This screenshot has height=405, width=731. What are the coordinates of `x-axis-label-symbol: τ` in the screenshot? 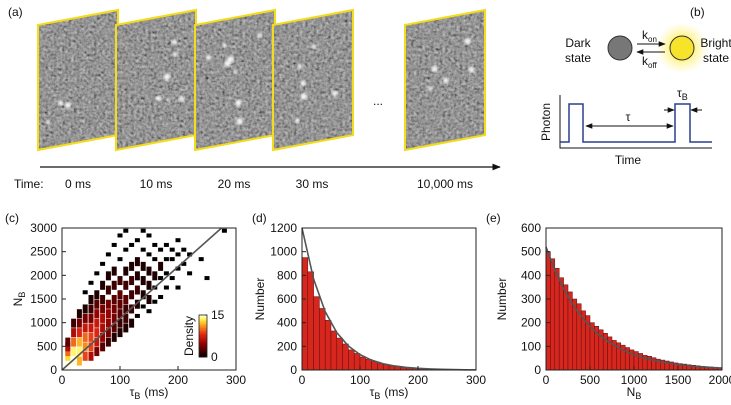 It's located at (132, 392).